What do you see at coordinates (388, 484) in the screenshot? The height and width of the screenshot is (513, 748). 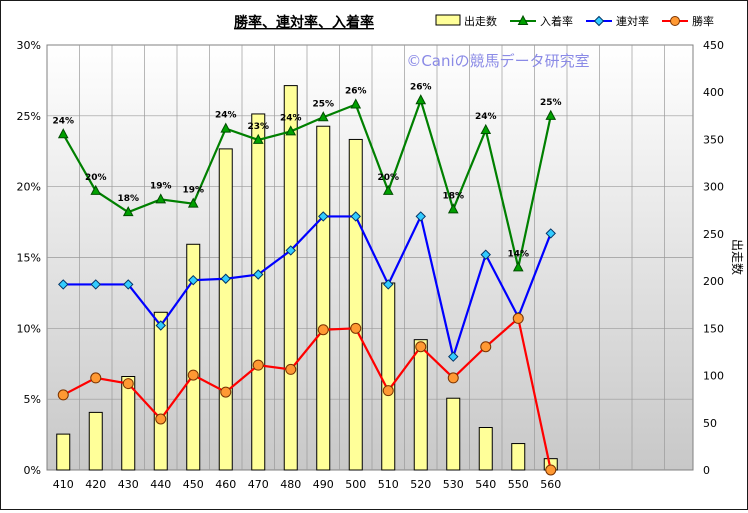 I see `x-tick-label: 510` at bounding box center [388, 484].